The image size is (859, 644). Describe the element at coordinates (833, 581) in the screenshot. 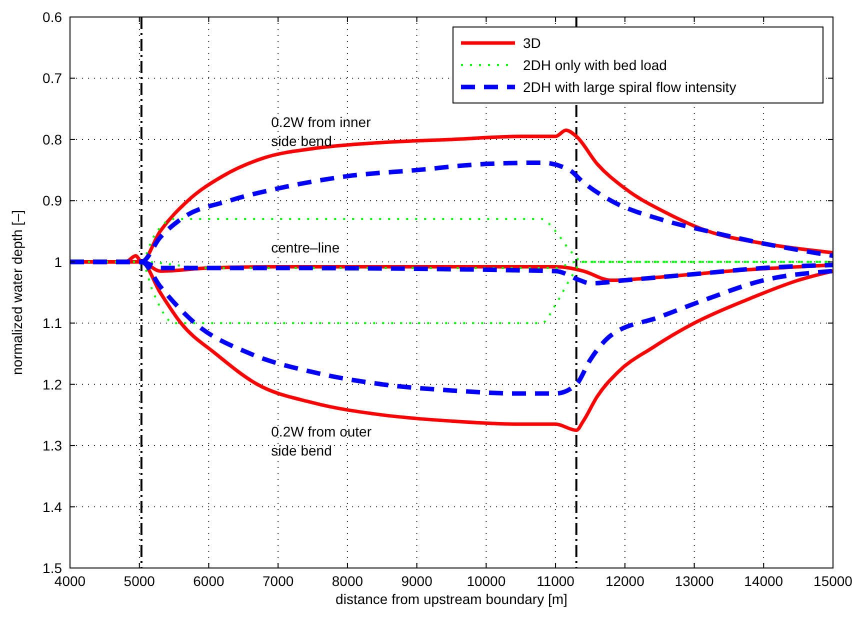

I see `x-tick-label: 15000` at that location.